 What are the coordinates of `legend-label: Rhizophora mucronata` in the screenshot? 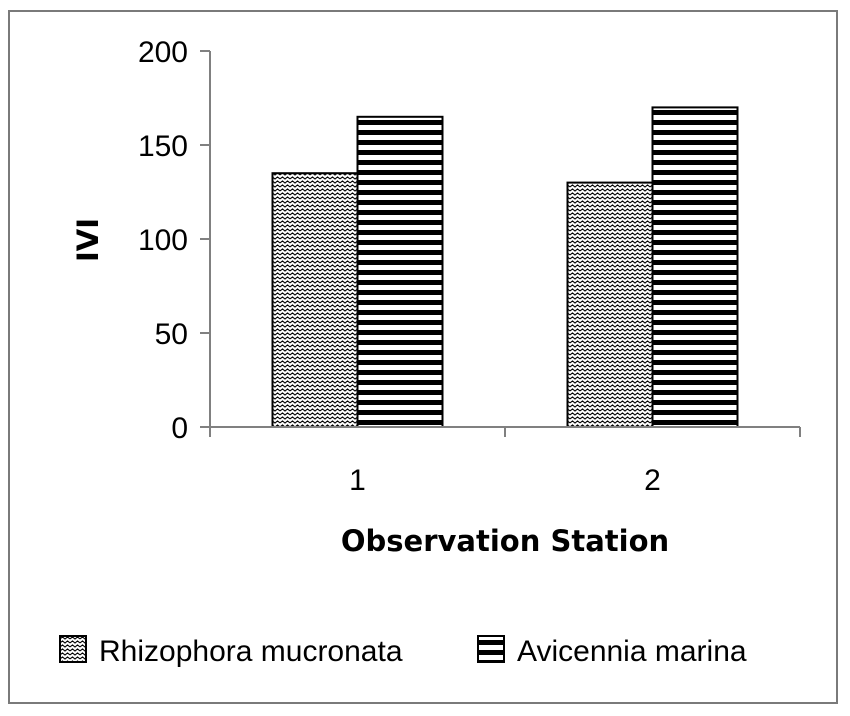 It's located at (251, 651).